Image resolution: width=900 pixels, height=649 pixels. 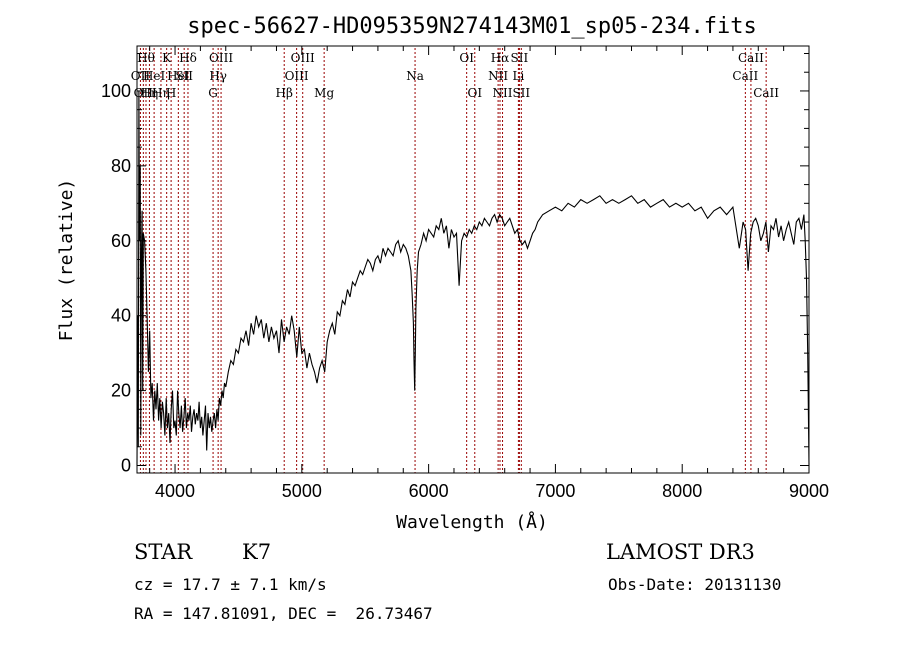 What do you see at coordinates (284, 93) in the screenshot?
I see `line-label: Hβ` at bounding box center [284, 93].